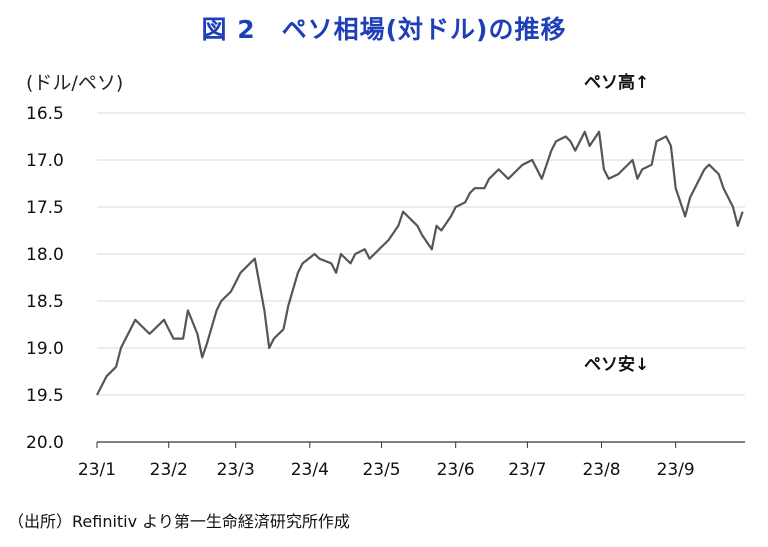 The image size is (768, 547). Describe the element at coordinates (169, 470) in the screenshot. I see `x-tick-label: 23/2` at that location.